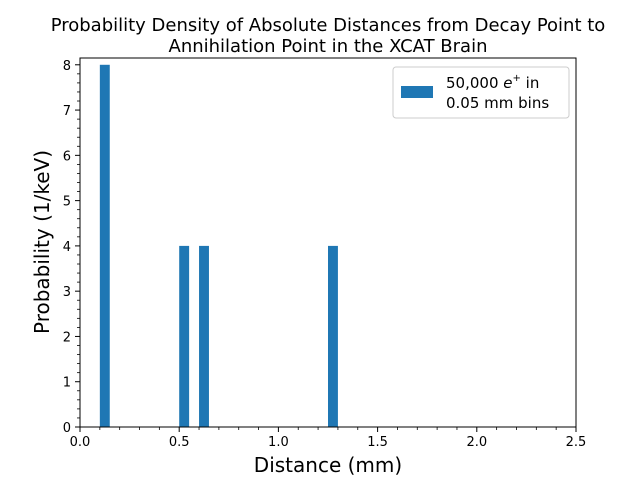  What do you see at coordinates (576, 442) in the screenshot?
I see `x-tick-label: 2.5` at bounding box center [576, 442].